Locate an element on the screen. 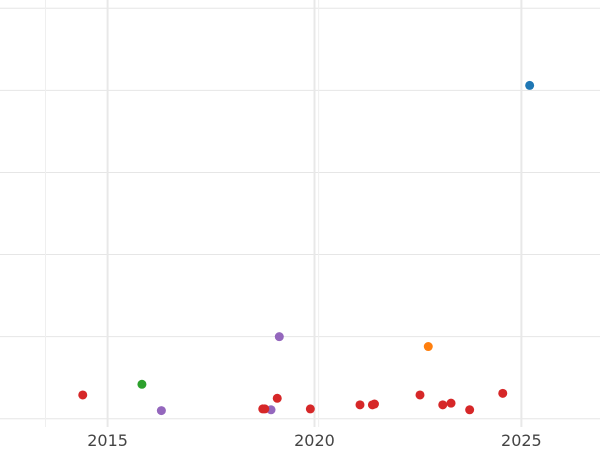  x-tick-label-2015: 2015 is located at coordinates (107, 440).